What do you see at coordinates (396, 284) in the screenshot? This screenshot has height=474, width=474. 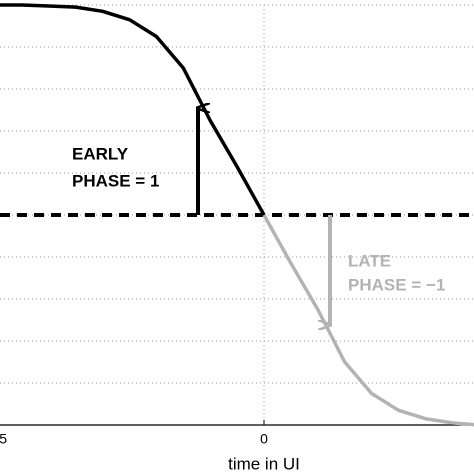 I see `annotation: PHASE = −1` at bounding box center [396, 284].